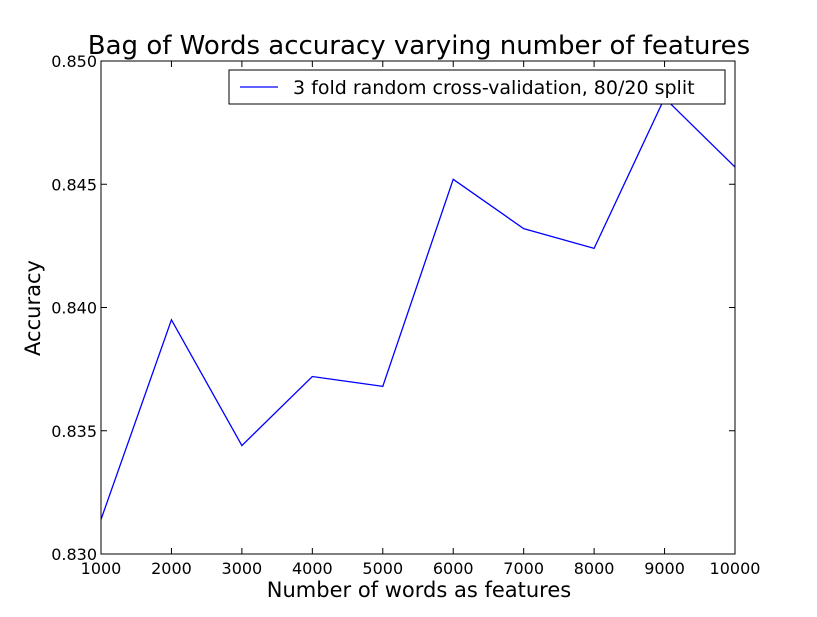  Describe the element at coordinates (453, 568) in the screenshot. I see `x-tick-label: 6000` at that location.